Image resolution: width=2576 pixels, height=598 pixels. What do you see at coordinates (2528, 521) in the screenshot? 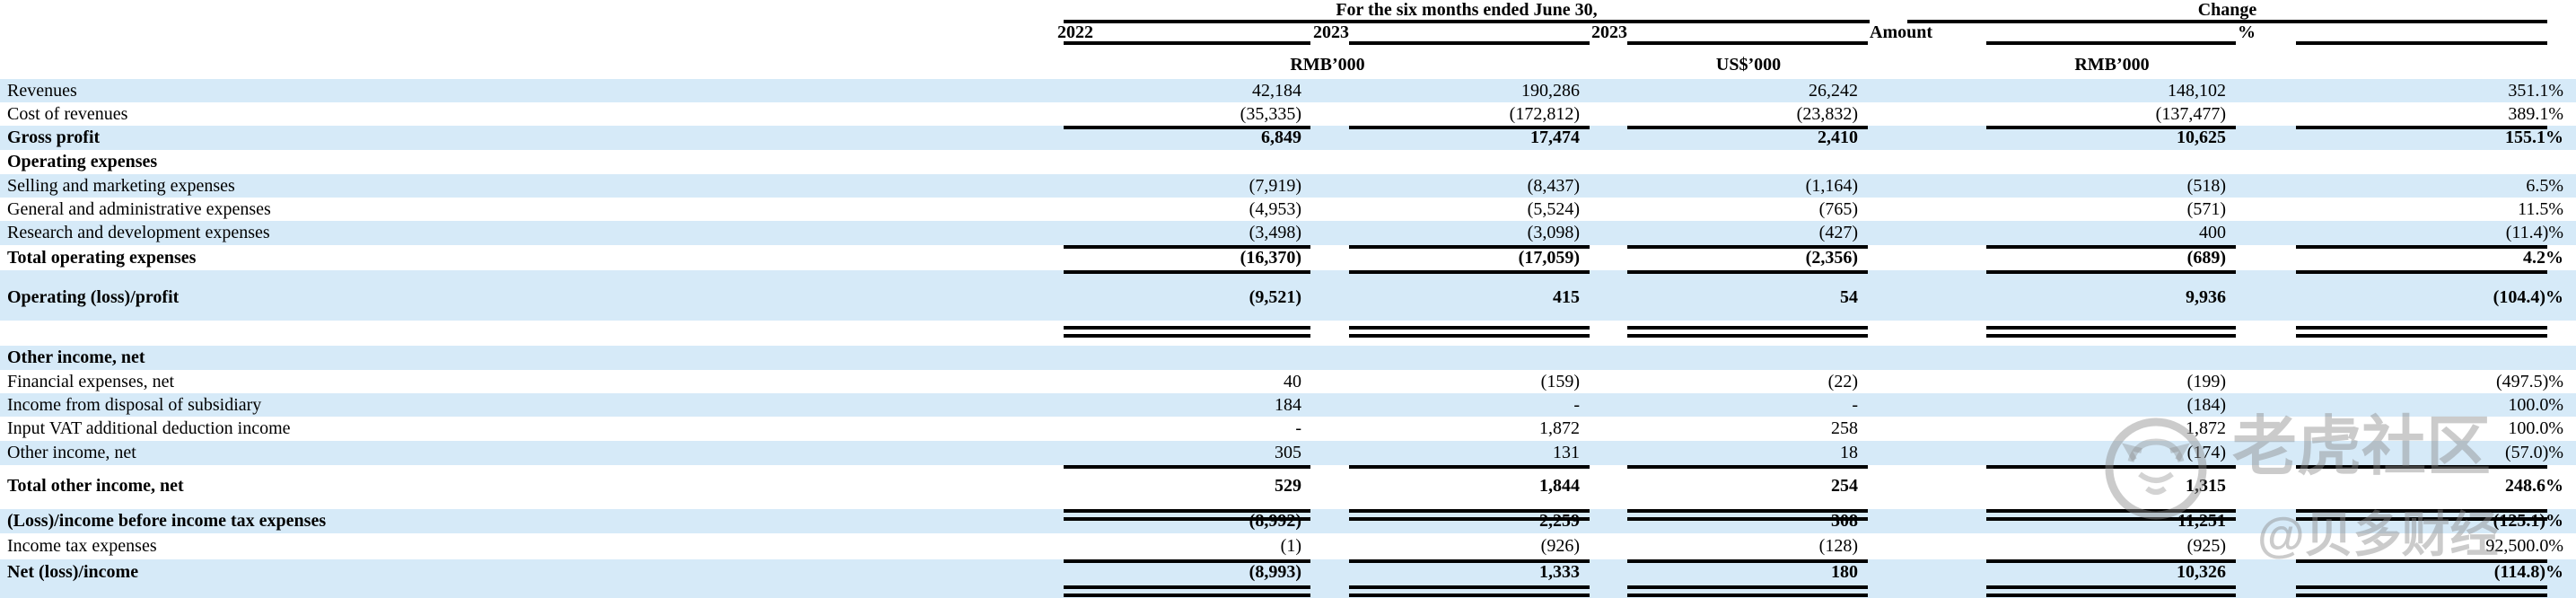
I see `cell-value: (125.1)%` at bounding box center [2528, 521].